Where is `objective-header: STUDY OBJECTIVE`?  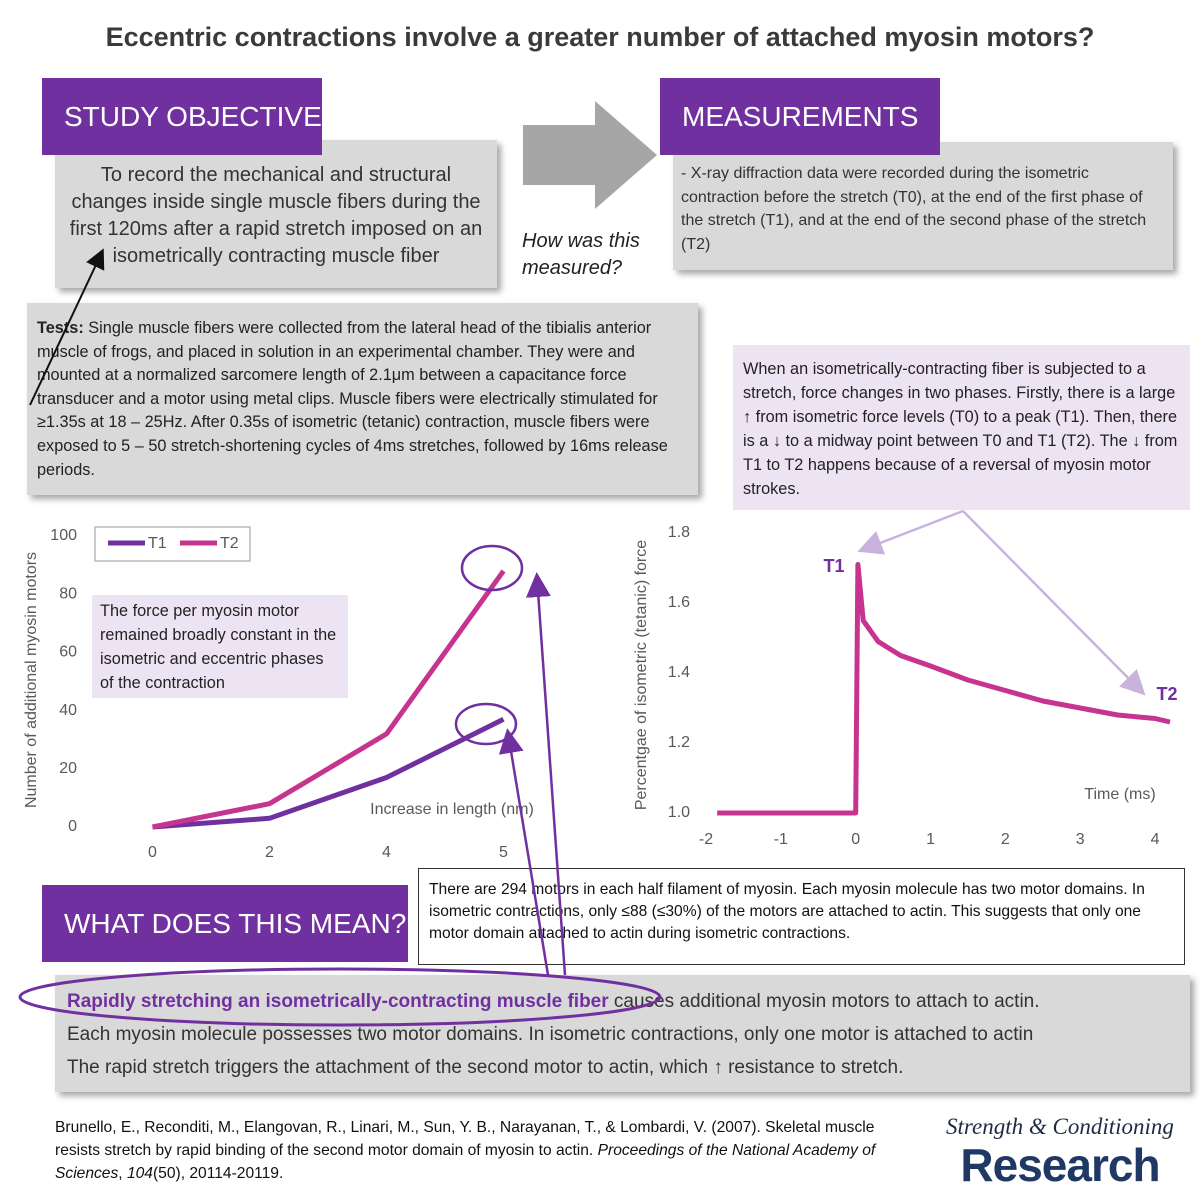 objective-header: STUDY OBJECTIVE is located at coordinates (182, 116).